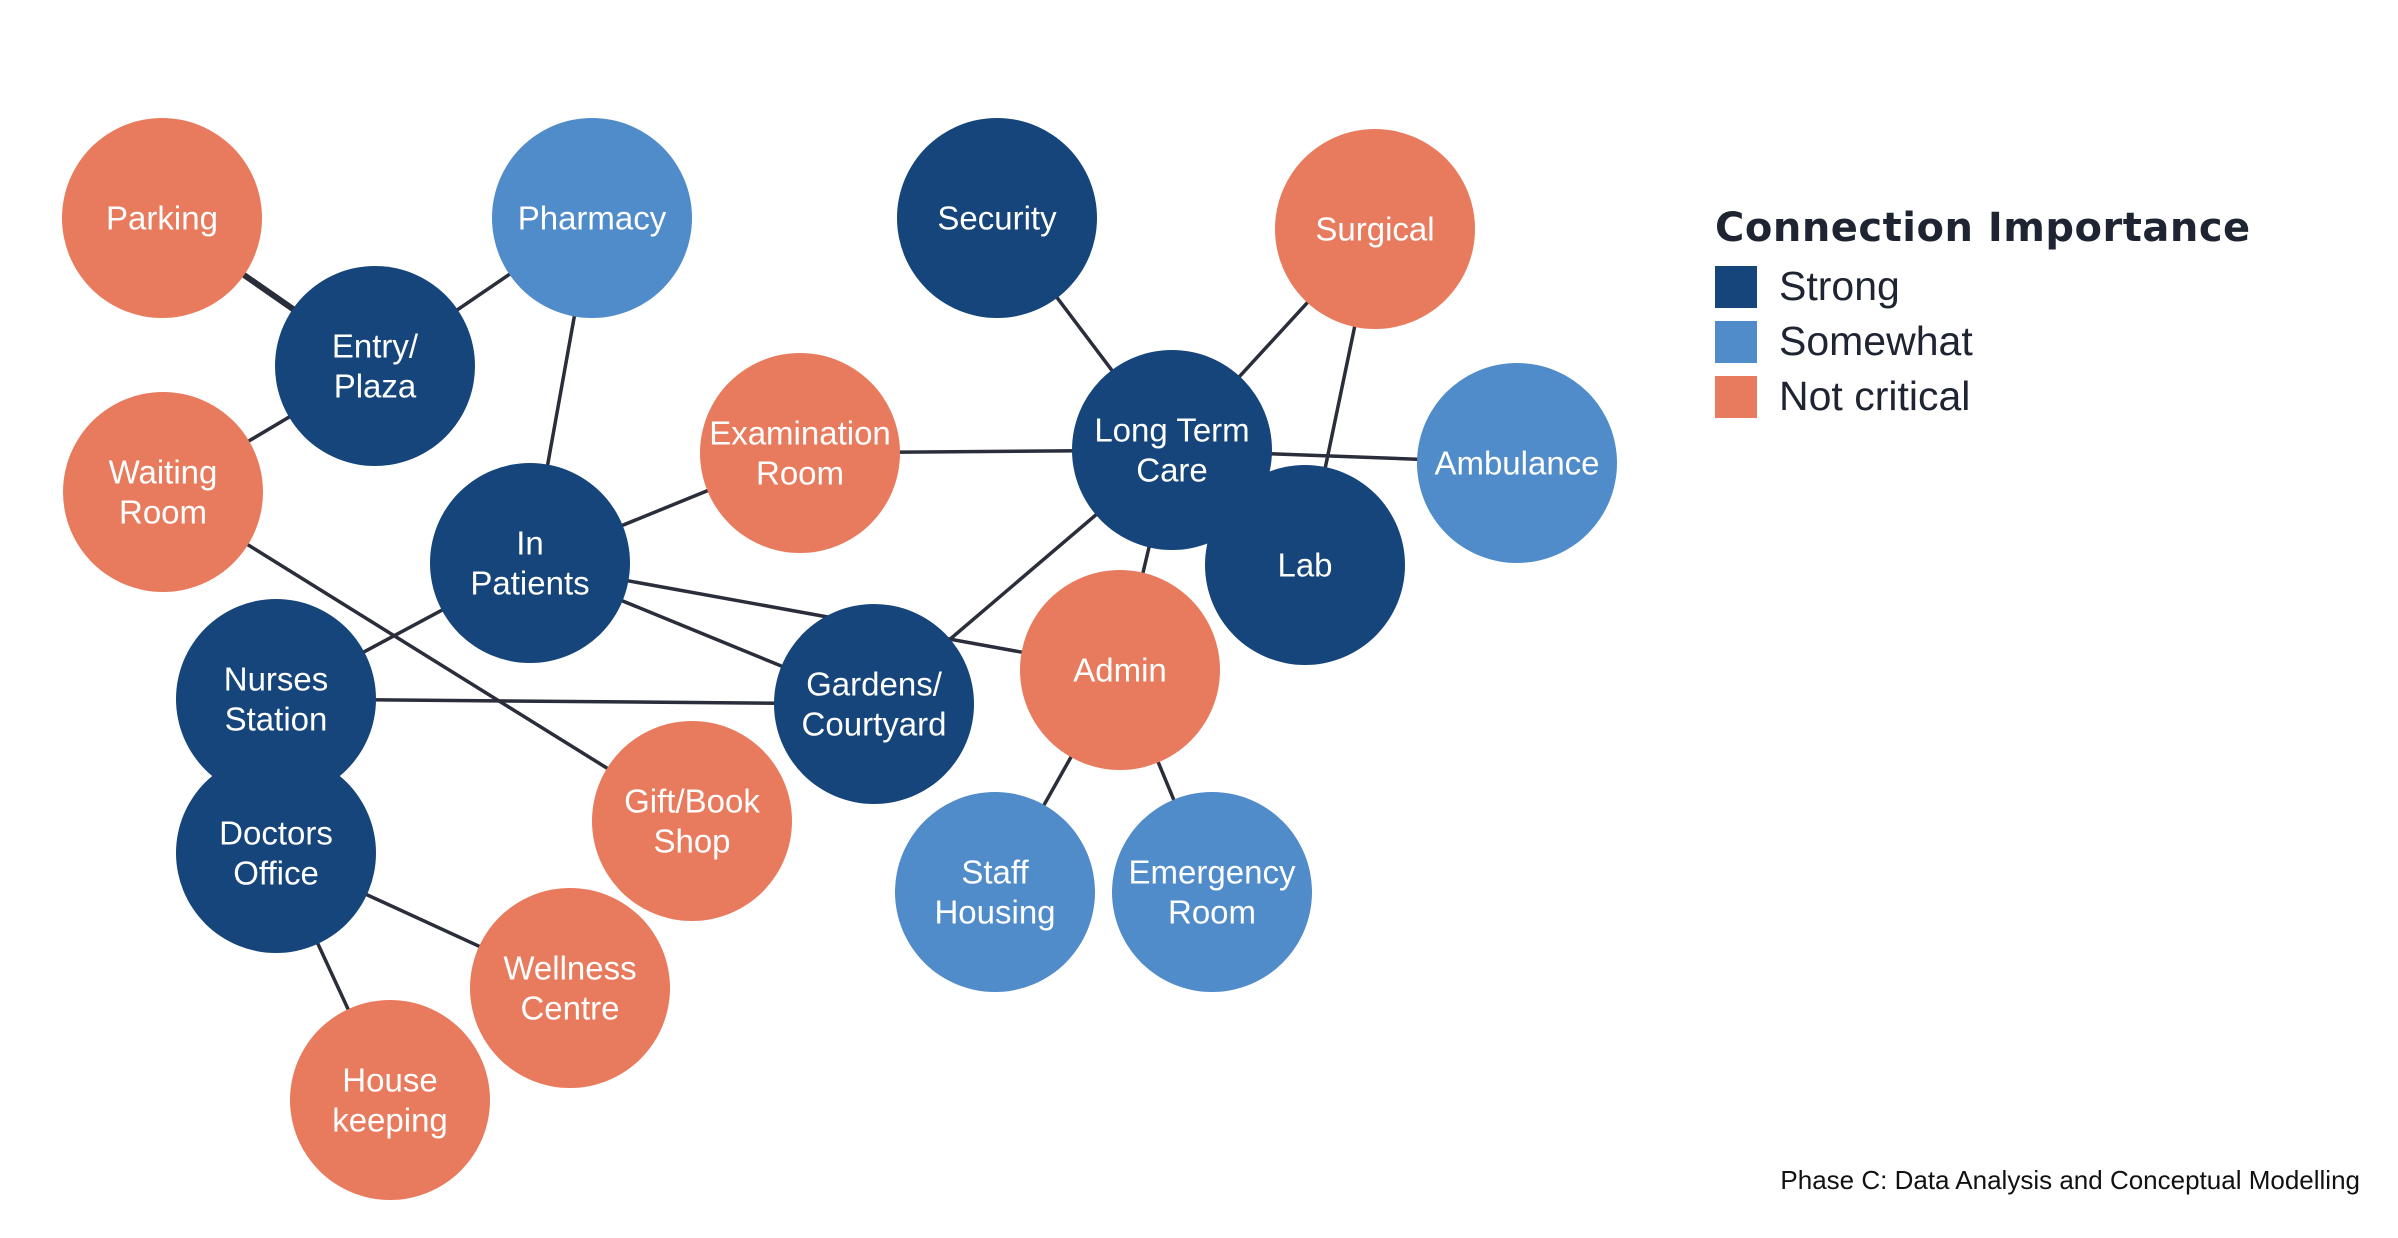  Describe the element at coordinates (427, 656) in the screenshot. I see `edge-waiting-room-to-gift-book-shop` at that location.